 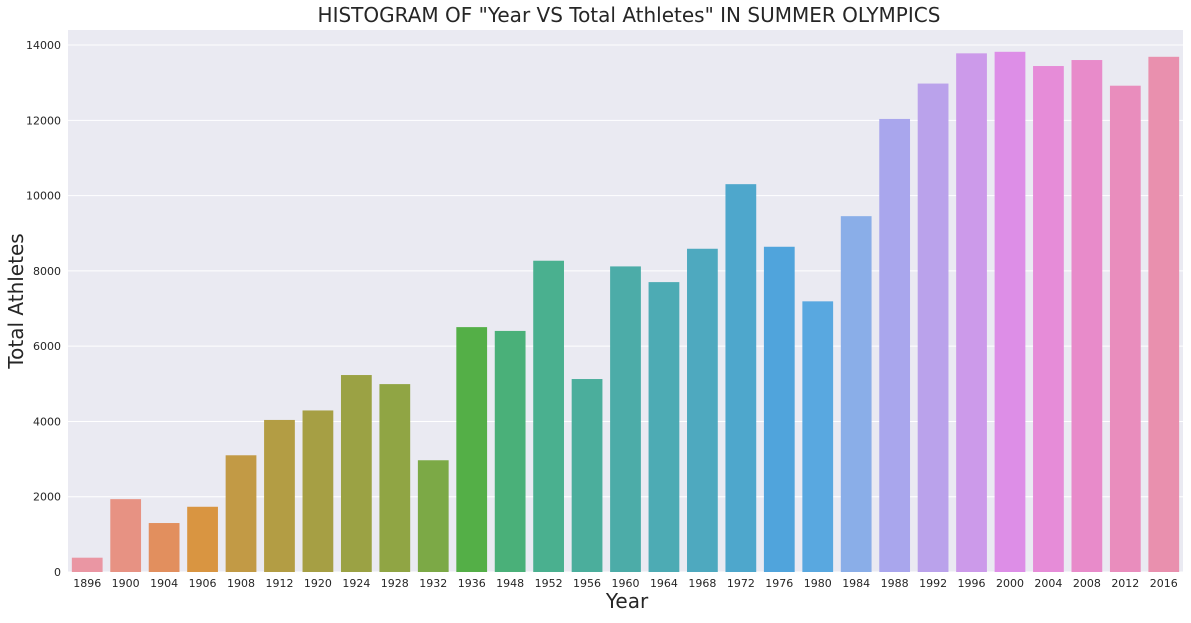 What do you see at coordinates (395, 478) in the screenshot?
I see `bar-1928` at bounding box center [395, 478].